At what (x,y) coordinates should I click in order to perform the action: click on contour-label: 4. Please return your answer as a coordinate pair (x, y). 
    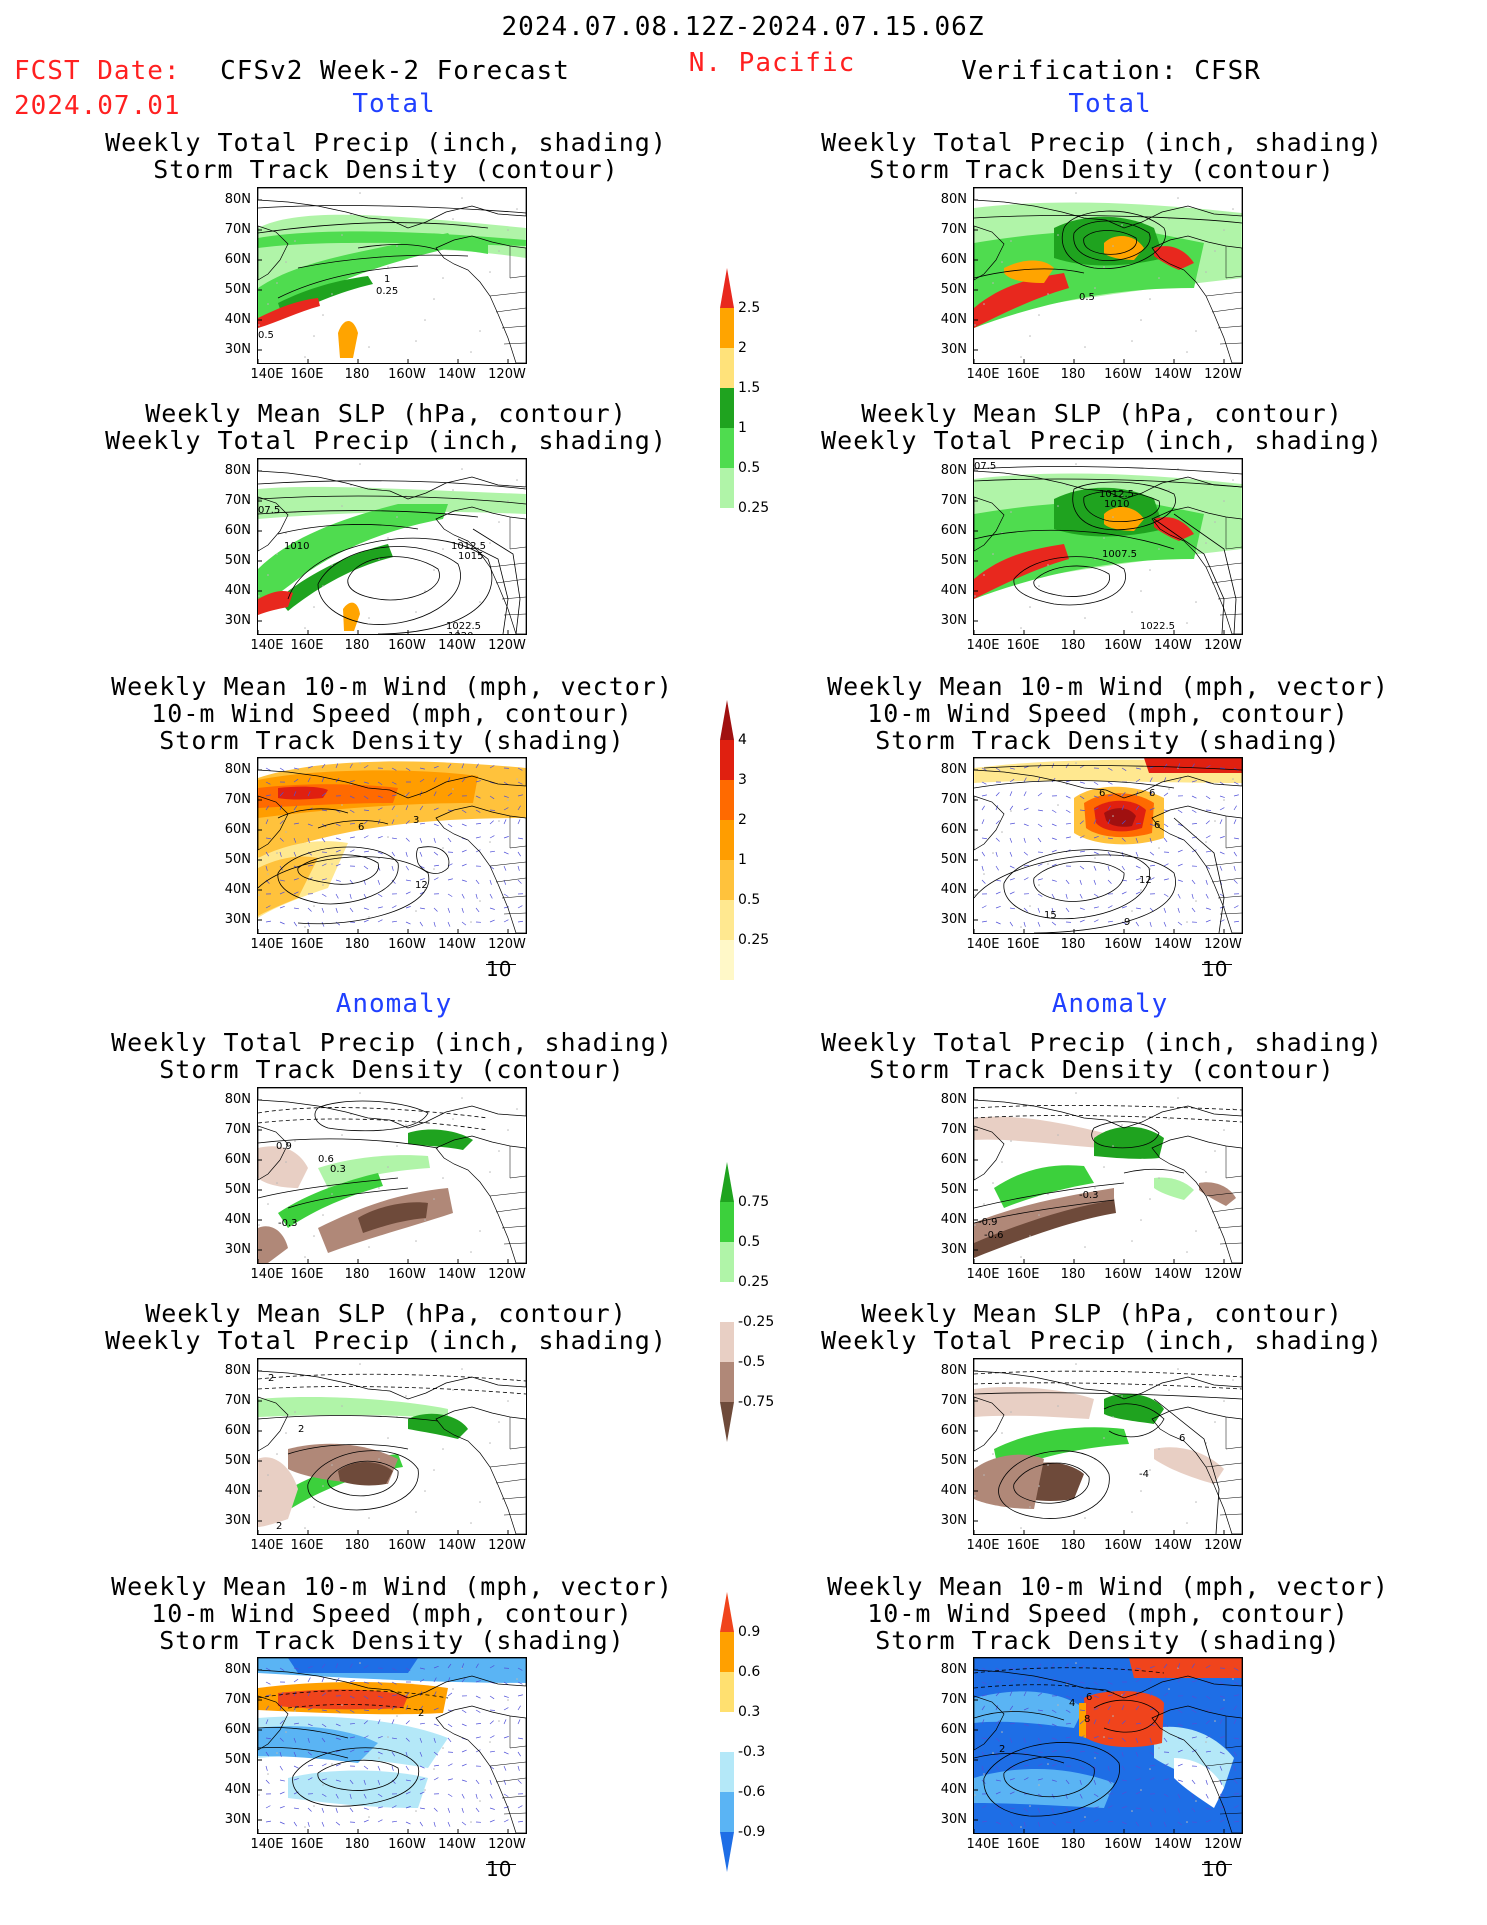
    Looking at the image, I should click on (1072, 1703).